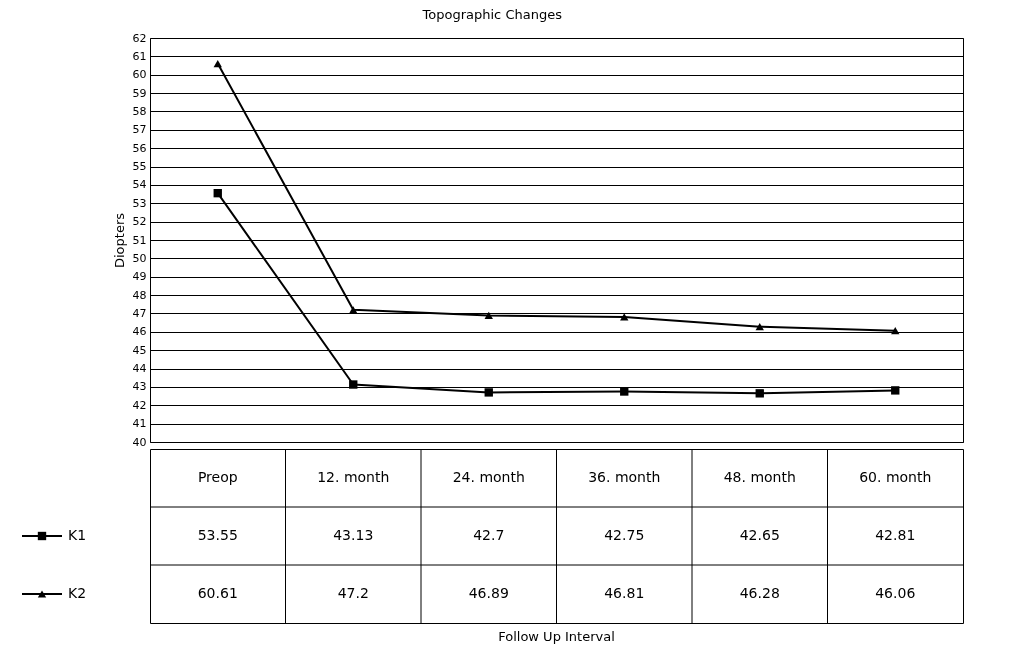  What do you see at coordinates (139, 222) in the screenshot?
I see `y-tick-label: 52` at bounding box center [139, 222].